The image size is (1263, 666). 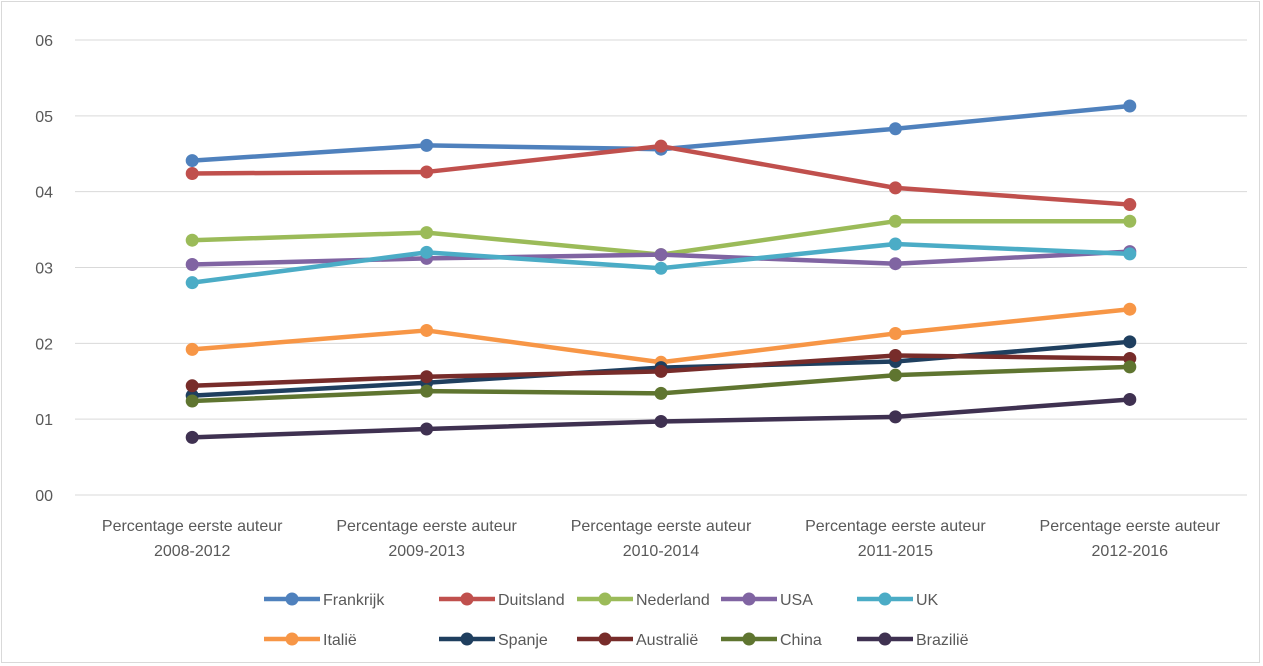 I want to click on legend-label: Italië, so click(x=340, y=640).